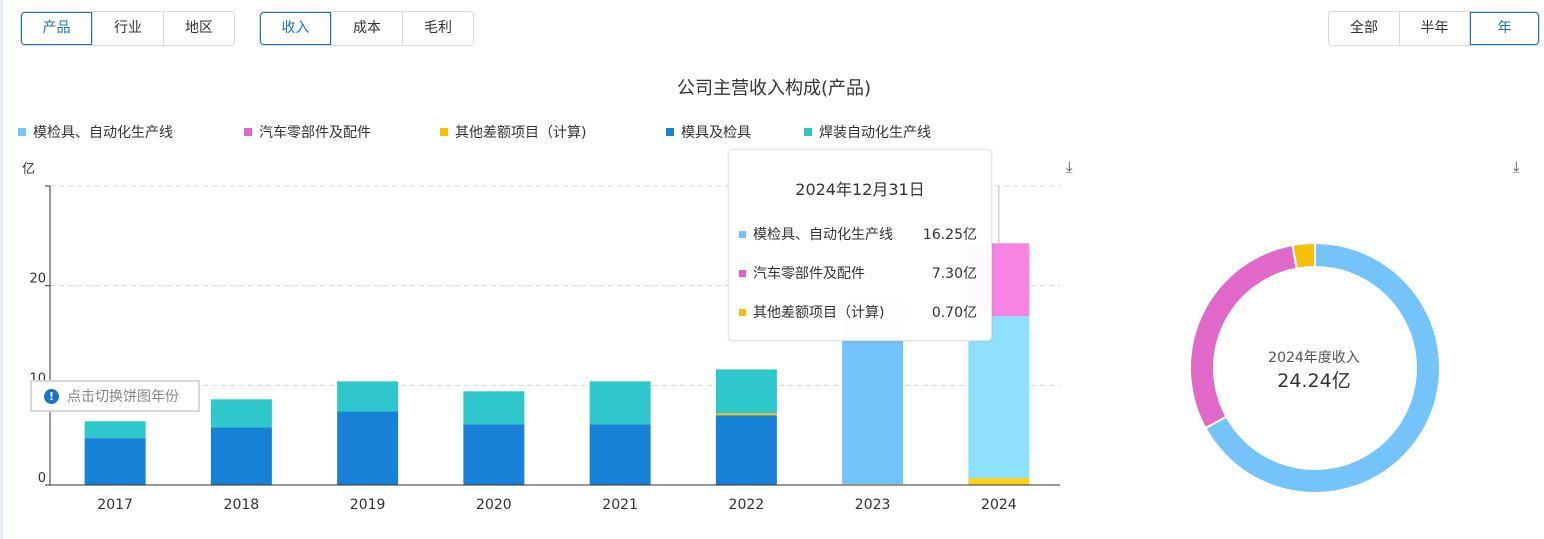 This screenshot has width=1544, height=539. What do you see at coordinates (115, 505) in the screenshot?
I see `x-tick-label: 2017` at bounding box center [115, 505].